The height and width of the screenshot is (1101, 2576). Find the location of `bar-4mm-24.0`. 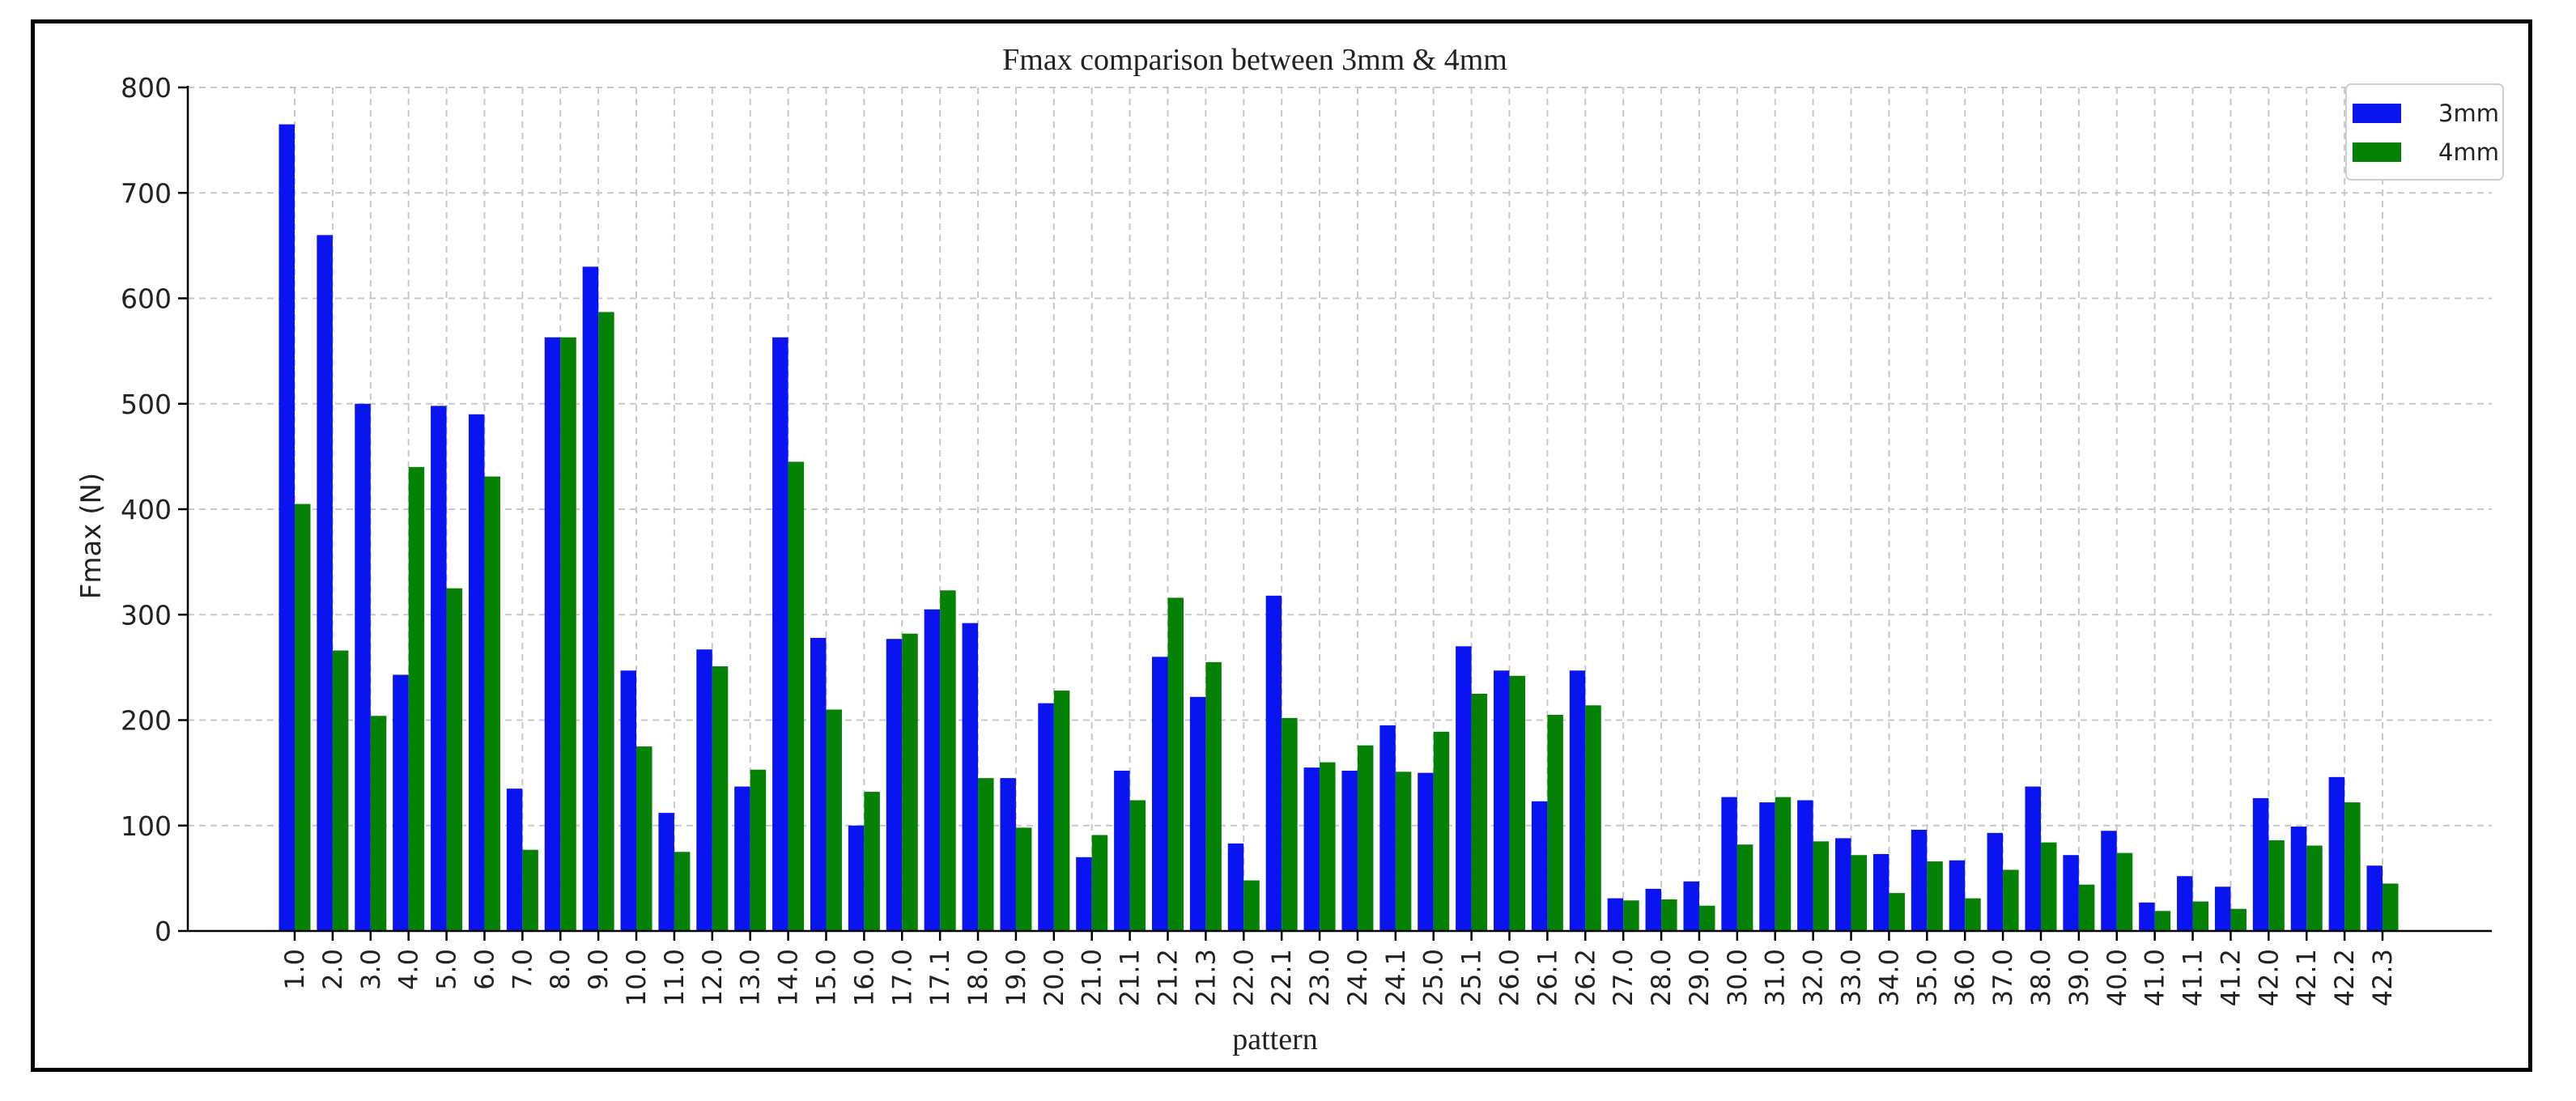

bar-4mm-24.0 is located at coordinates (1366, 838).